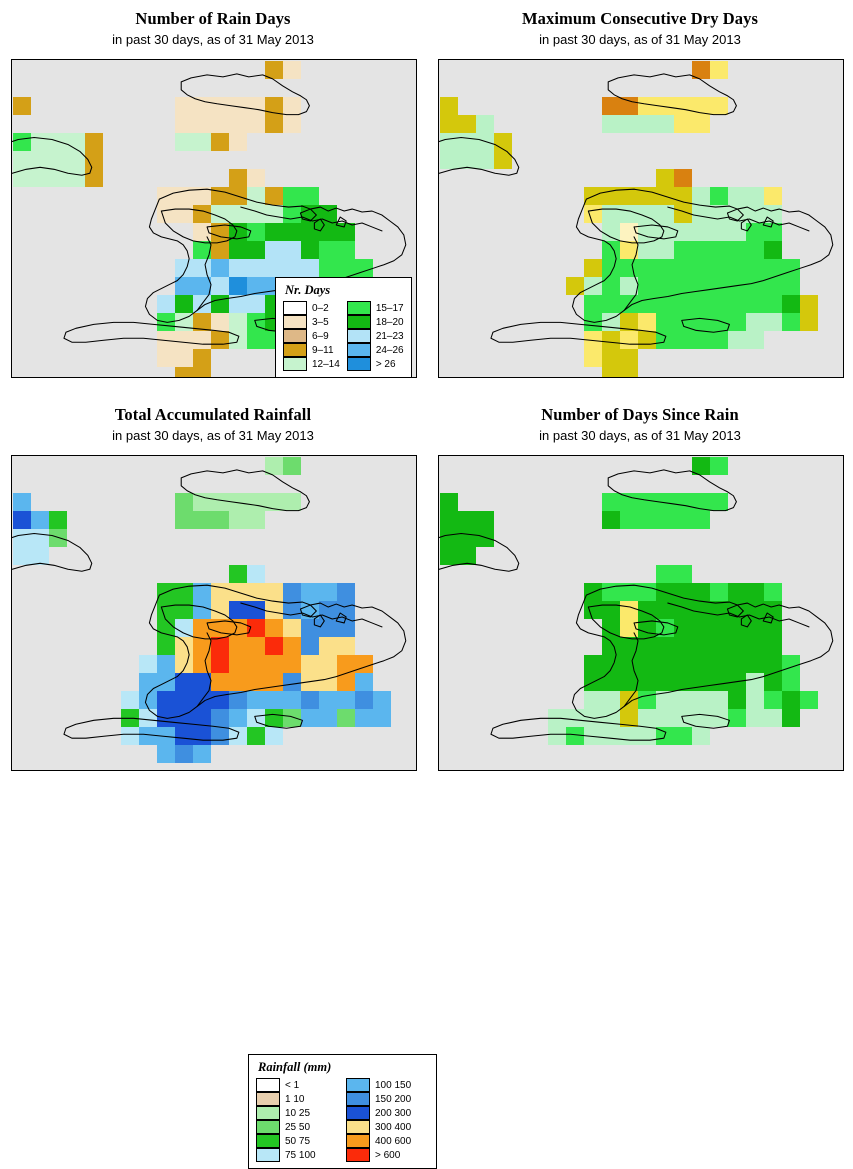  What do you see at coordinates (214, 613) in the screenshot?
I see `map-total-rainfall` at bounding box center [214, 613].